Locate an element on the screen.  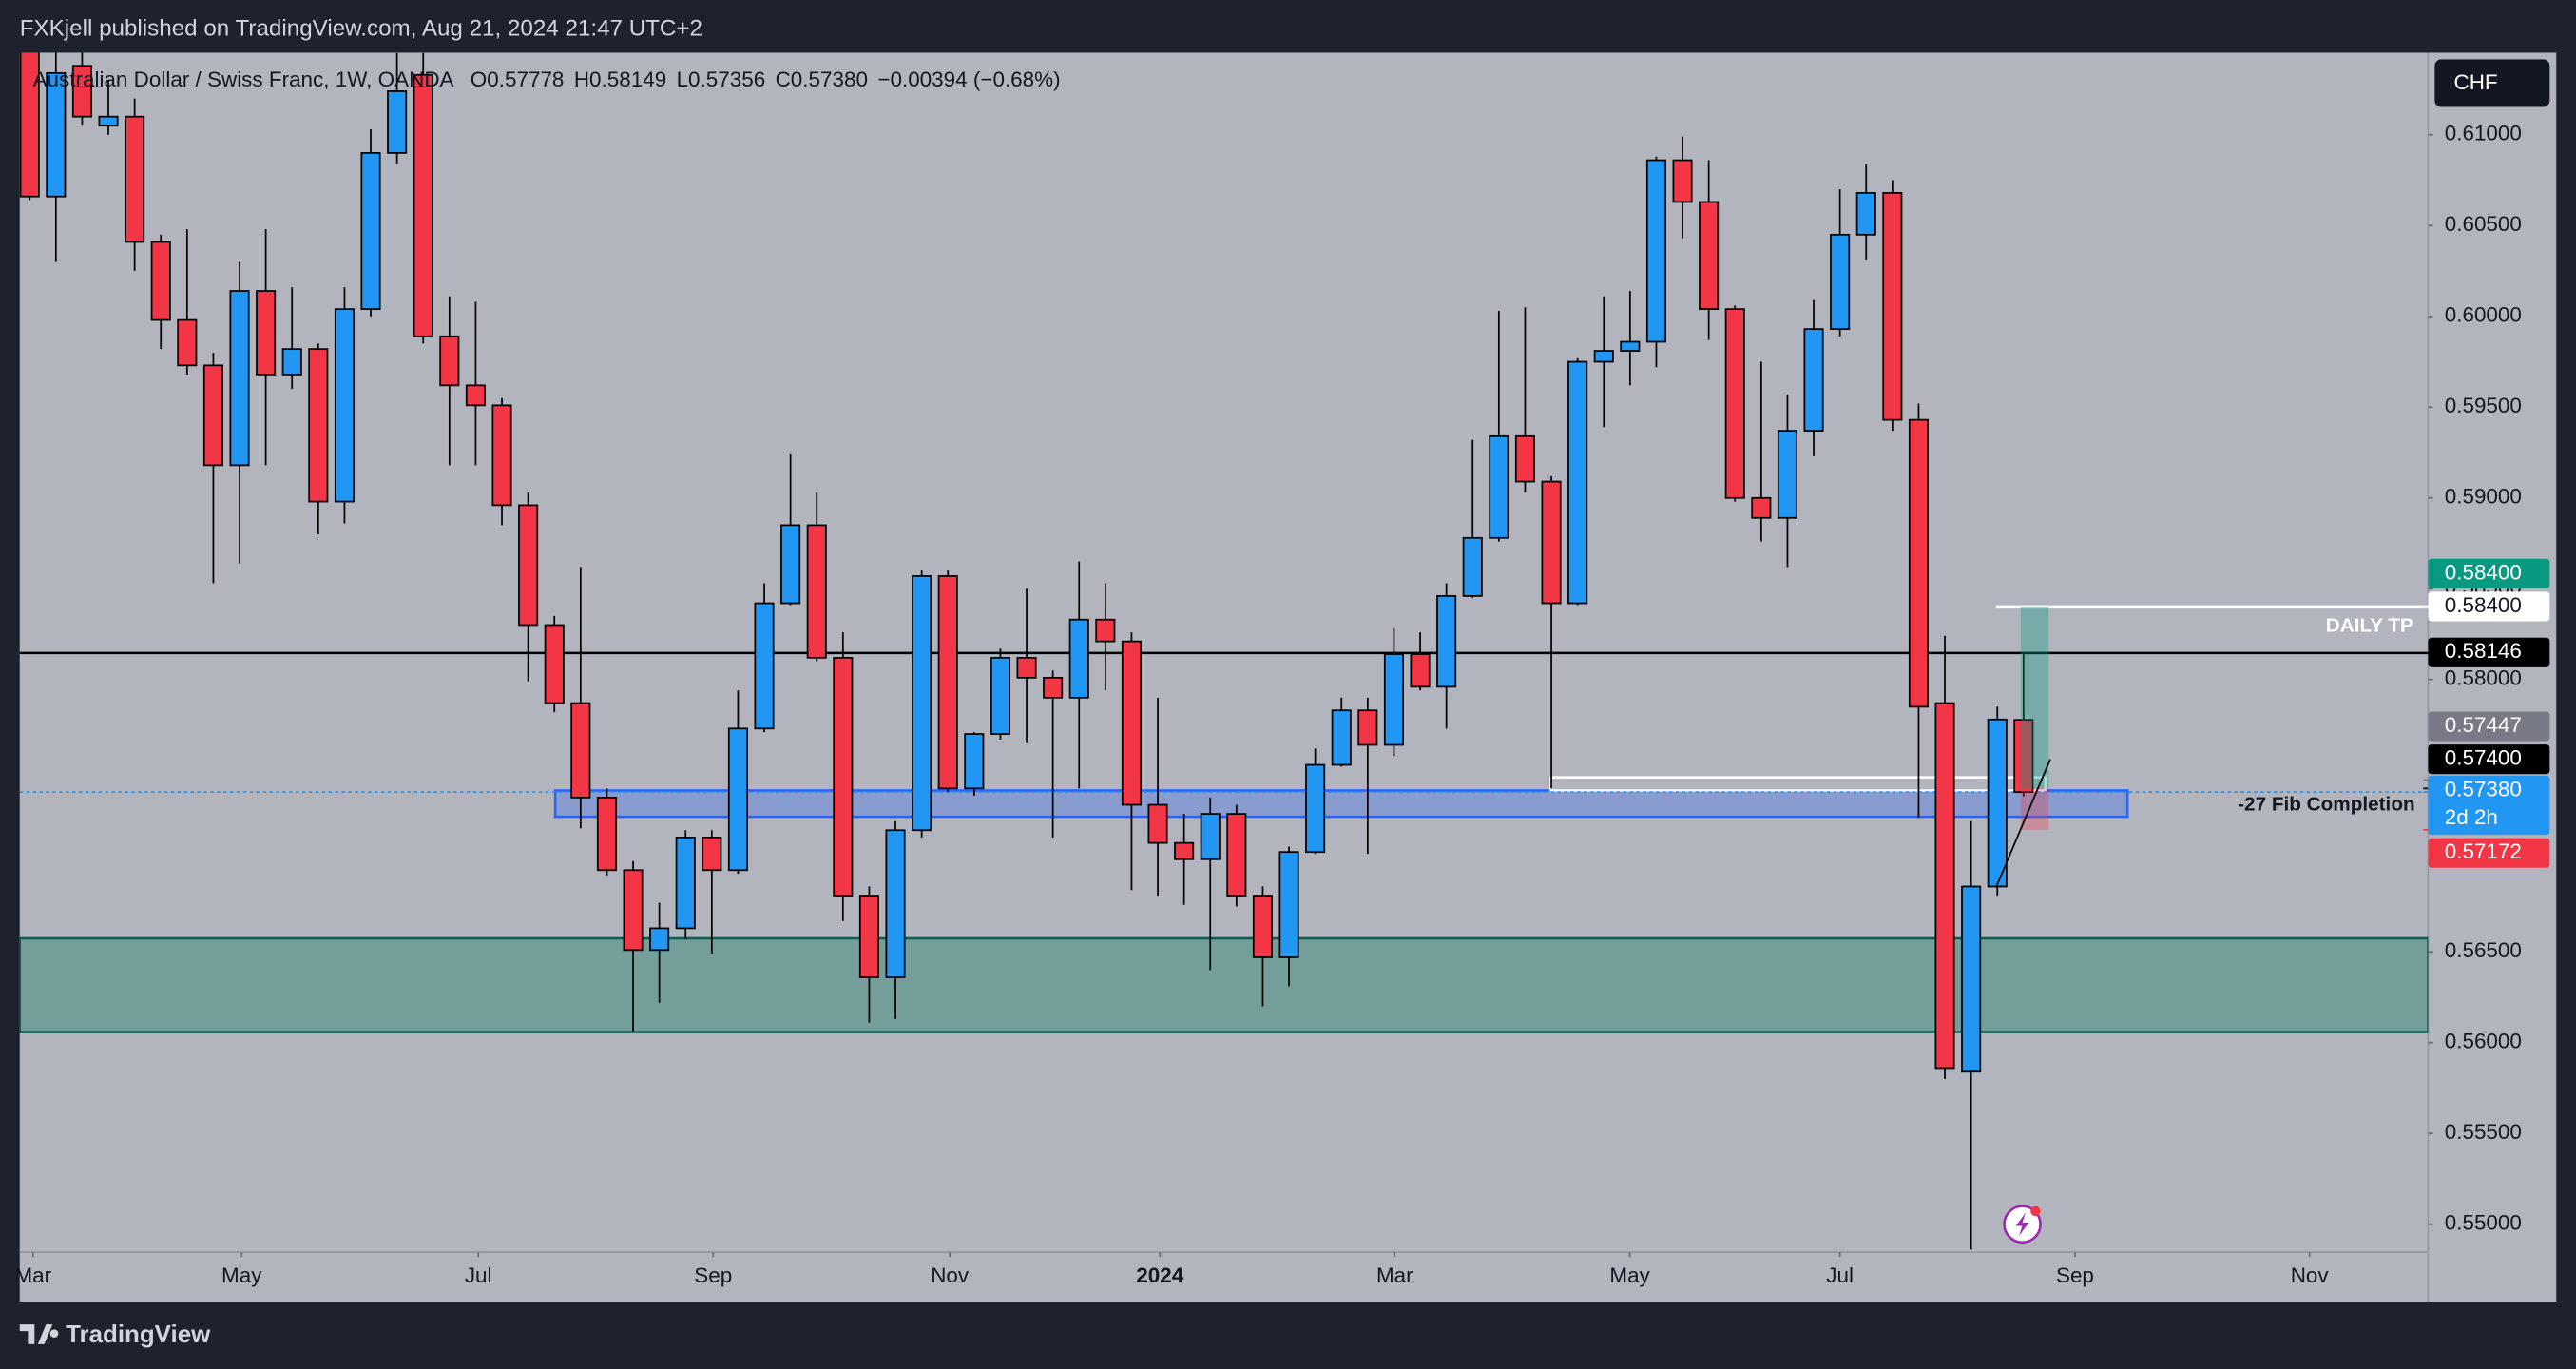
legend-low: L0.57356 is located at coordinates (722, 79).